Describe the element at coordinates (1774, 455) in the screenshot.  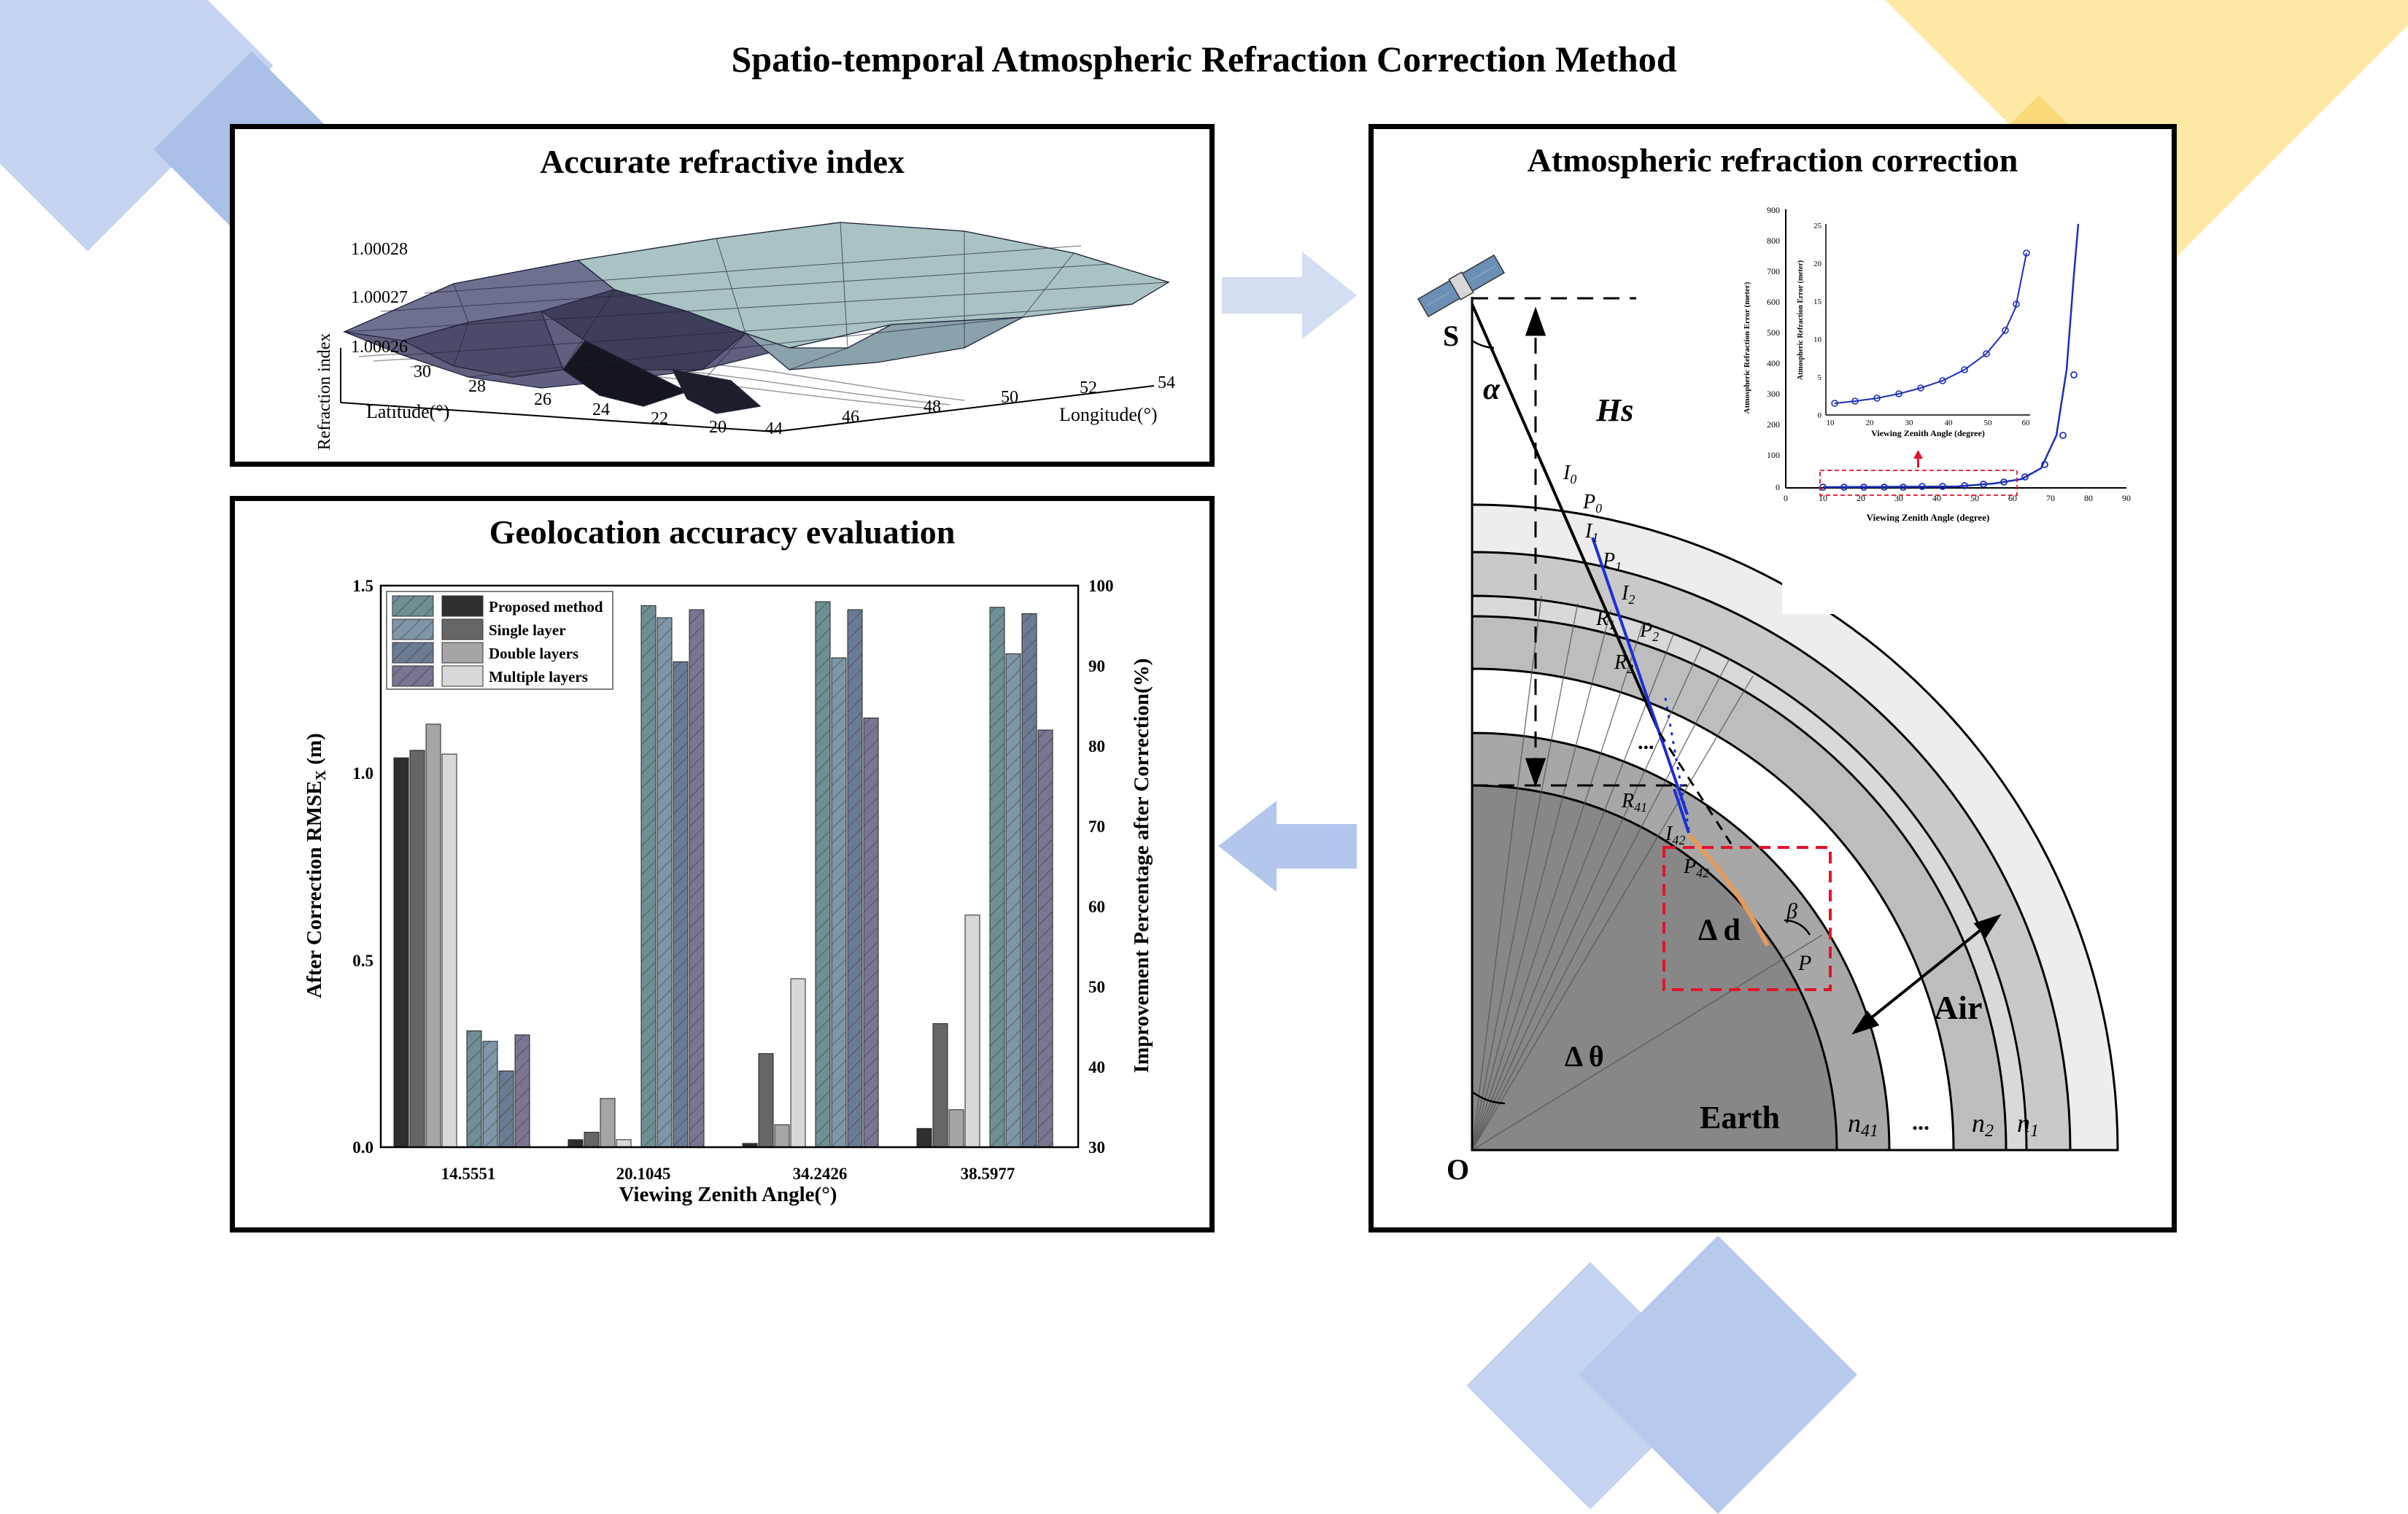
I see `svg-text: 100` at that location.